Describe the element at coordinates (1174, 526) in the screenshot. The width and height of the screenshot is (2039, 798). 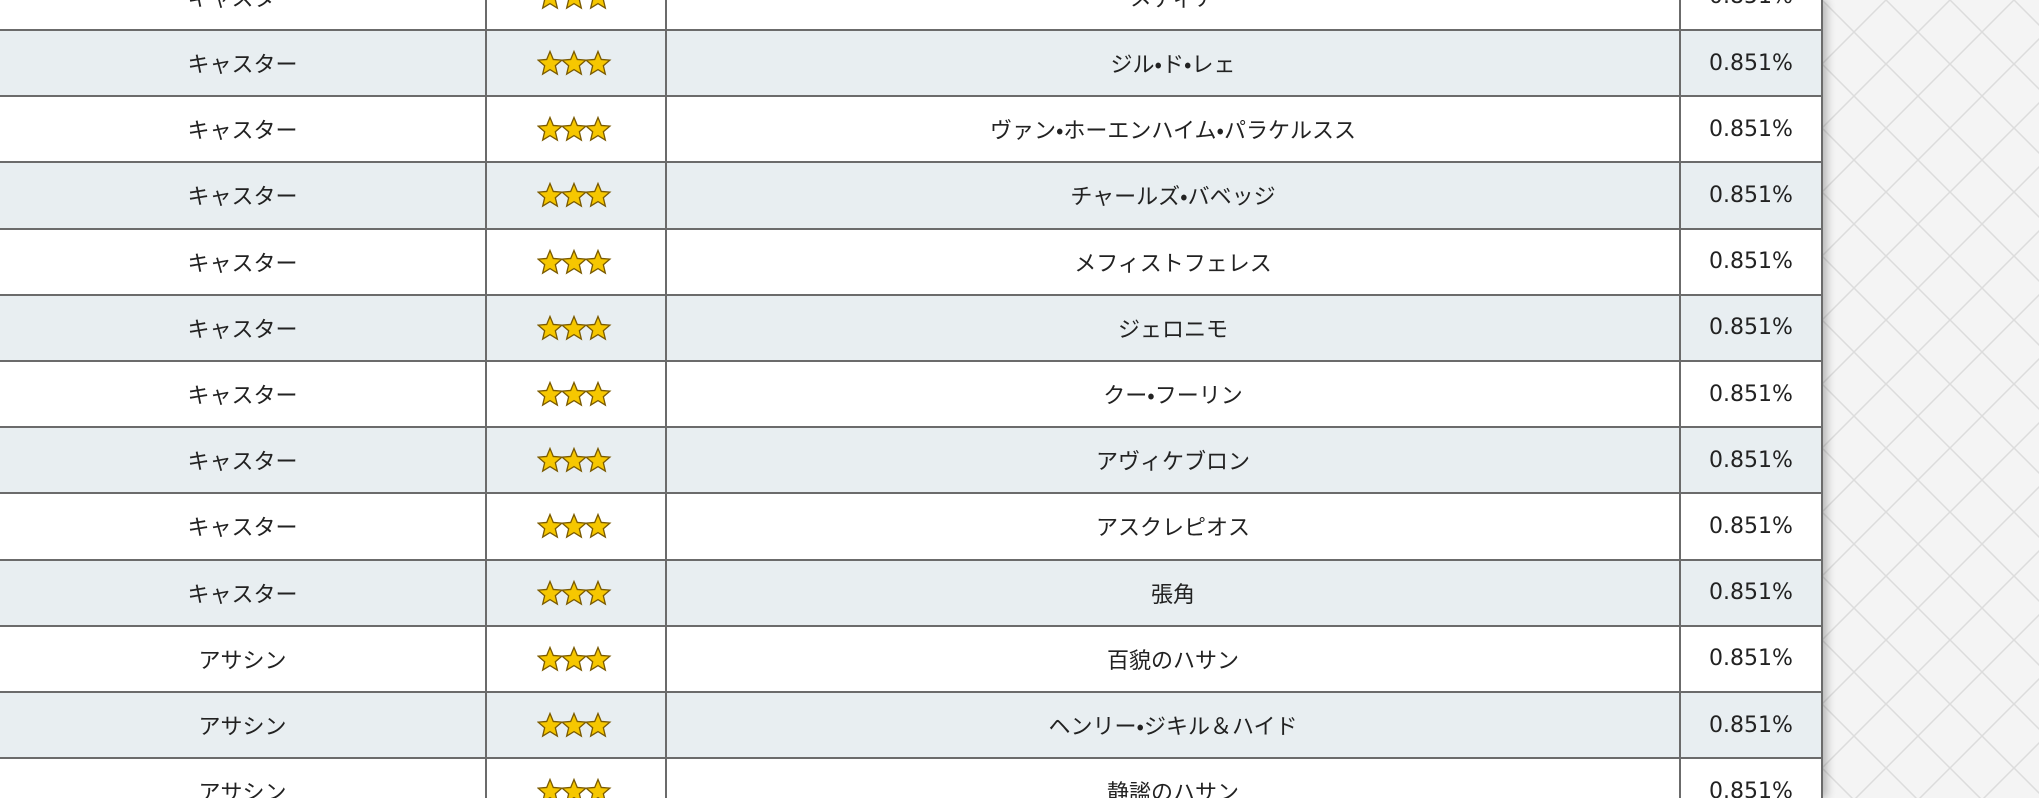
I see `name-cell: アスクレピオス` at that location.